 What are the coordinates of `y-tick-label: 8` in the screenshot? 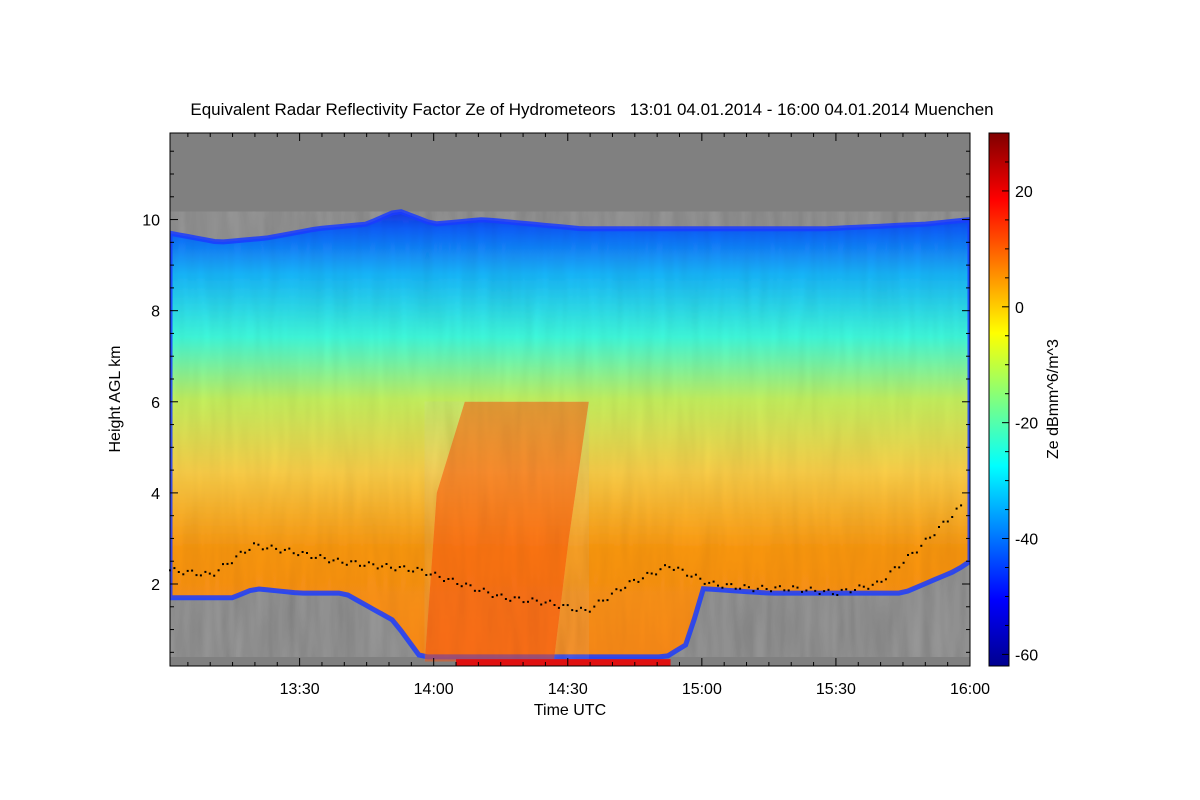 It's located at (155, 312).